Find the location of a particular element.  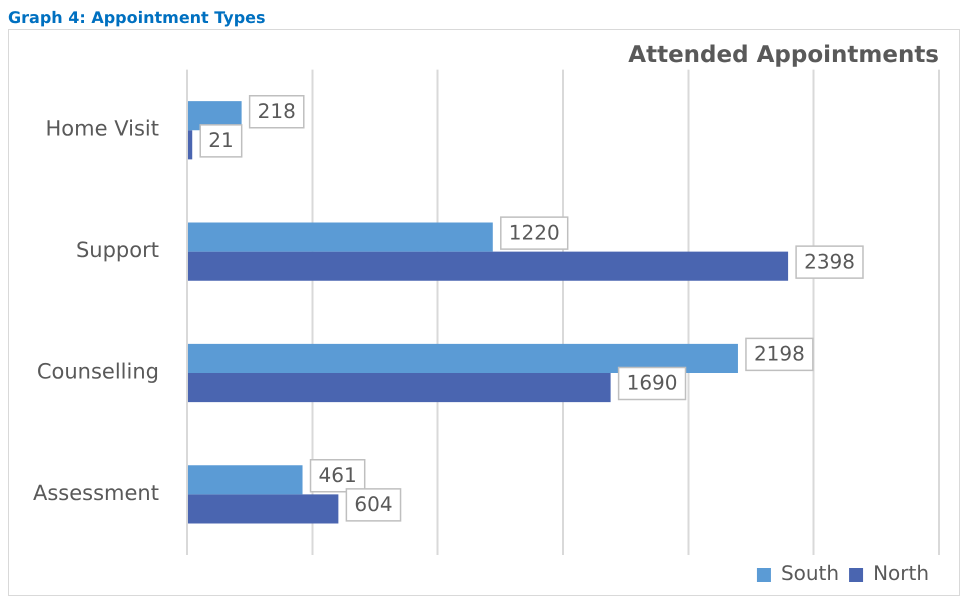

y-tick-label: Home Visit is located at coordinates (102, 128).